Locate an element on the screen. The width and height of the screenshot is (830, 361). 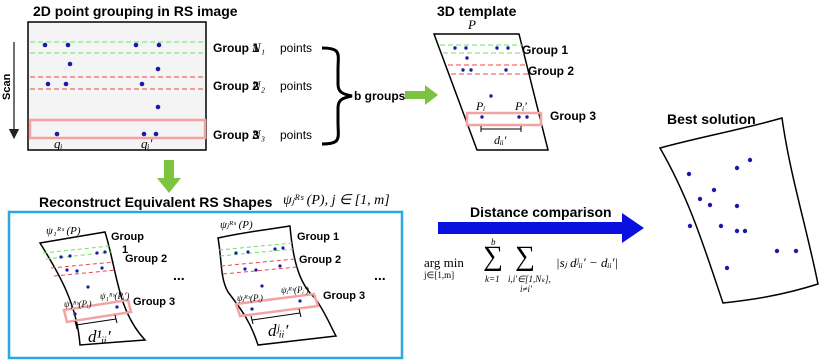
green-arrow-right is located at coordinates (421, 95).